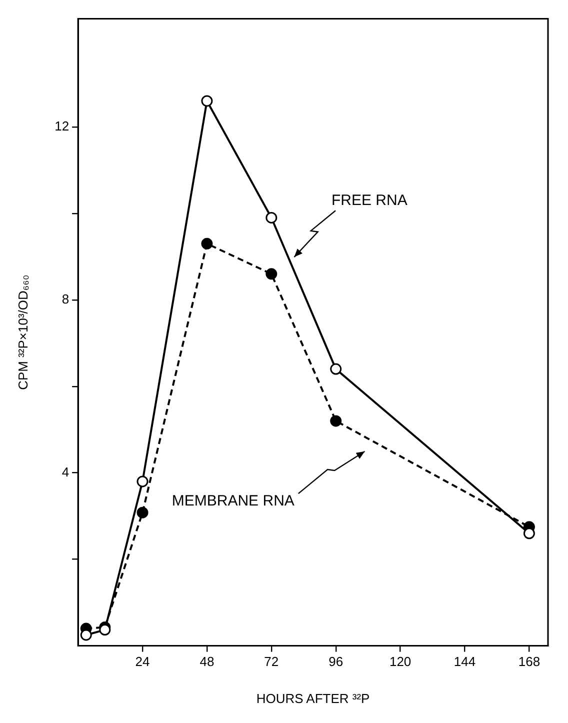  Describe the element at coordinates (370, 200) in the screenshot. I see `annotation: FREE RNA` at that location.